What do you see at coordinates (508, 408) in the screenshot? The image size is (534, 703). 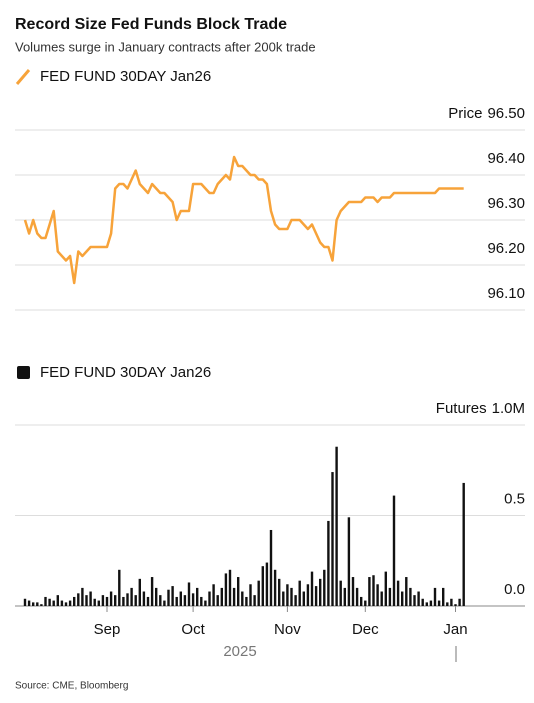 I see `y-tick-label: 1.0M` at bounding box center [508, 408].